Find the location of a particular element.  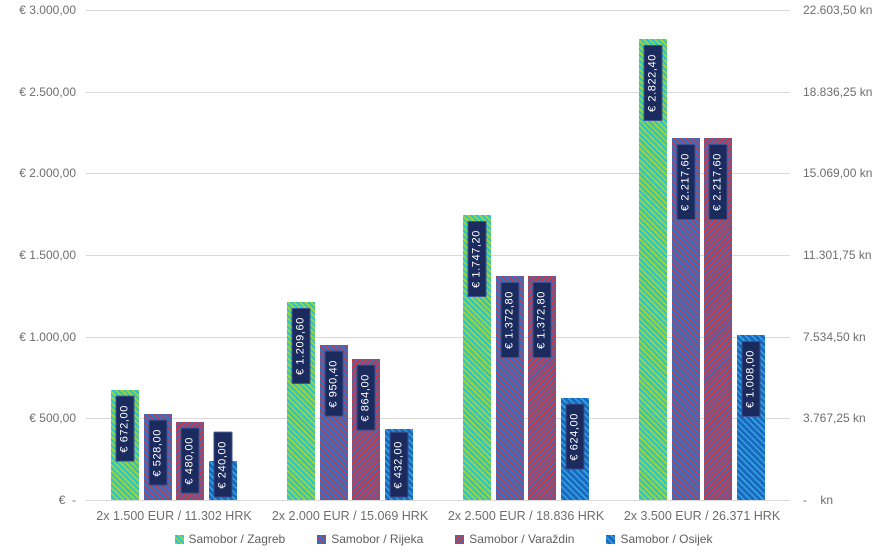

value-label-box: € 624,00 is located at coordinates (575, 437).